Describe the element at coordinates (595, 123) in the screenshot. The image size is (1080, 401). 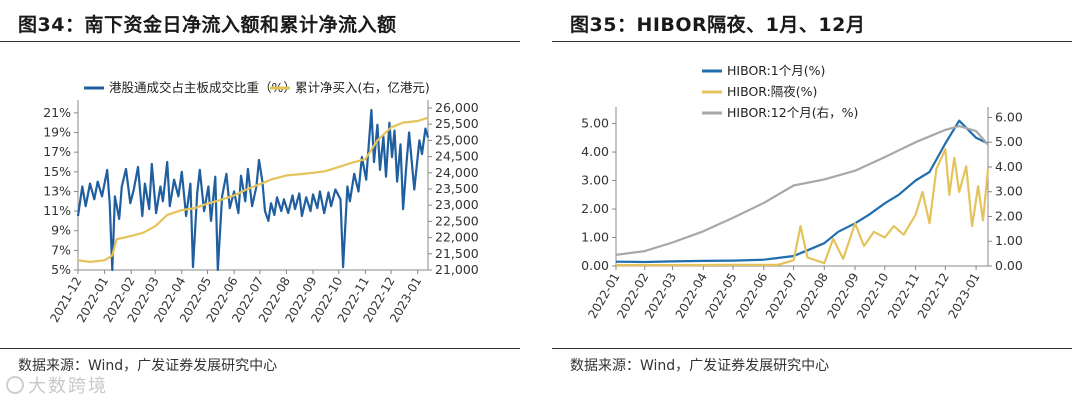
I see `y-left-tick-label: 5.00` at that location.